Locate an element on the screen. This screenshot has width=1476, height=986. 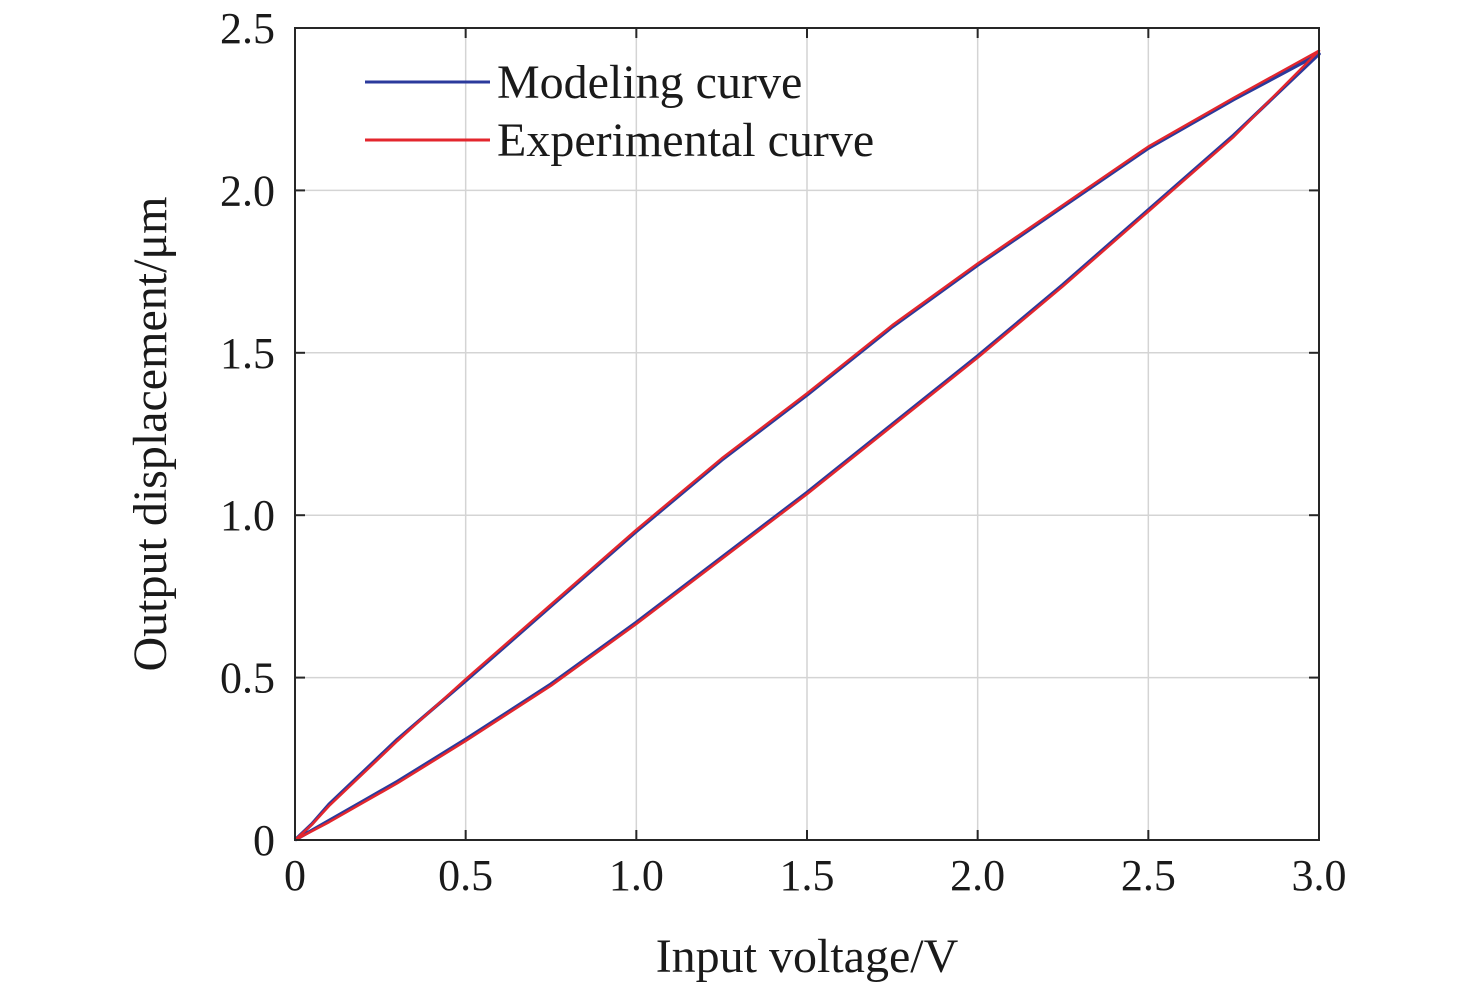
y-tick-label: 1.0 is located at coordinates (247, 515).